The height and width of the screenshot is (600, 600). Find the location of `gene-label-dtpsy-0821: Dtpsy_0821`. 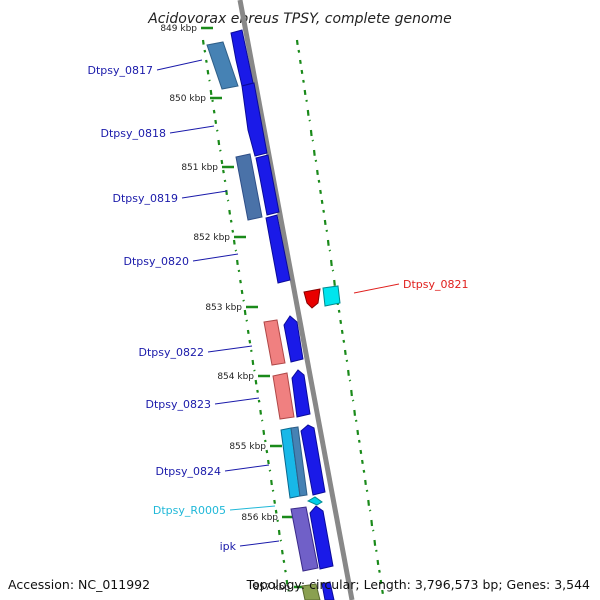

gene-label-dtpsy-0821: Dtpsy_0821 is located at coordinates (436, 284).